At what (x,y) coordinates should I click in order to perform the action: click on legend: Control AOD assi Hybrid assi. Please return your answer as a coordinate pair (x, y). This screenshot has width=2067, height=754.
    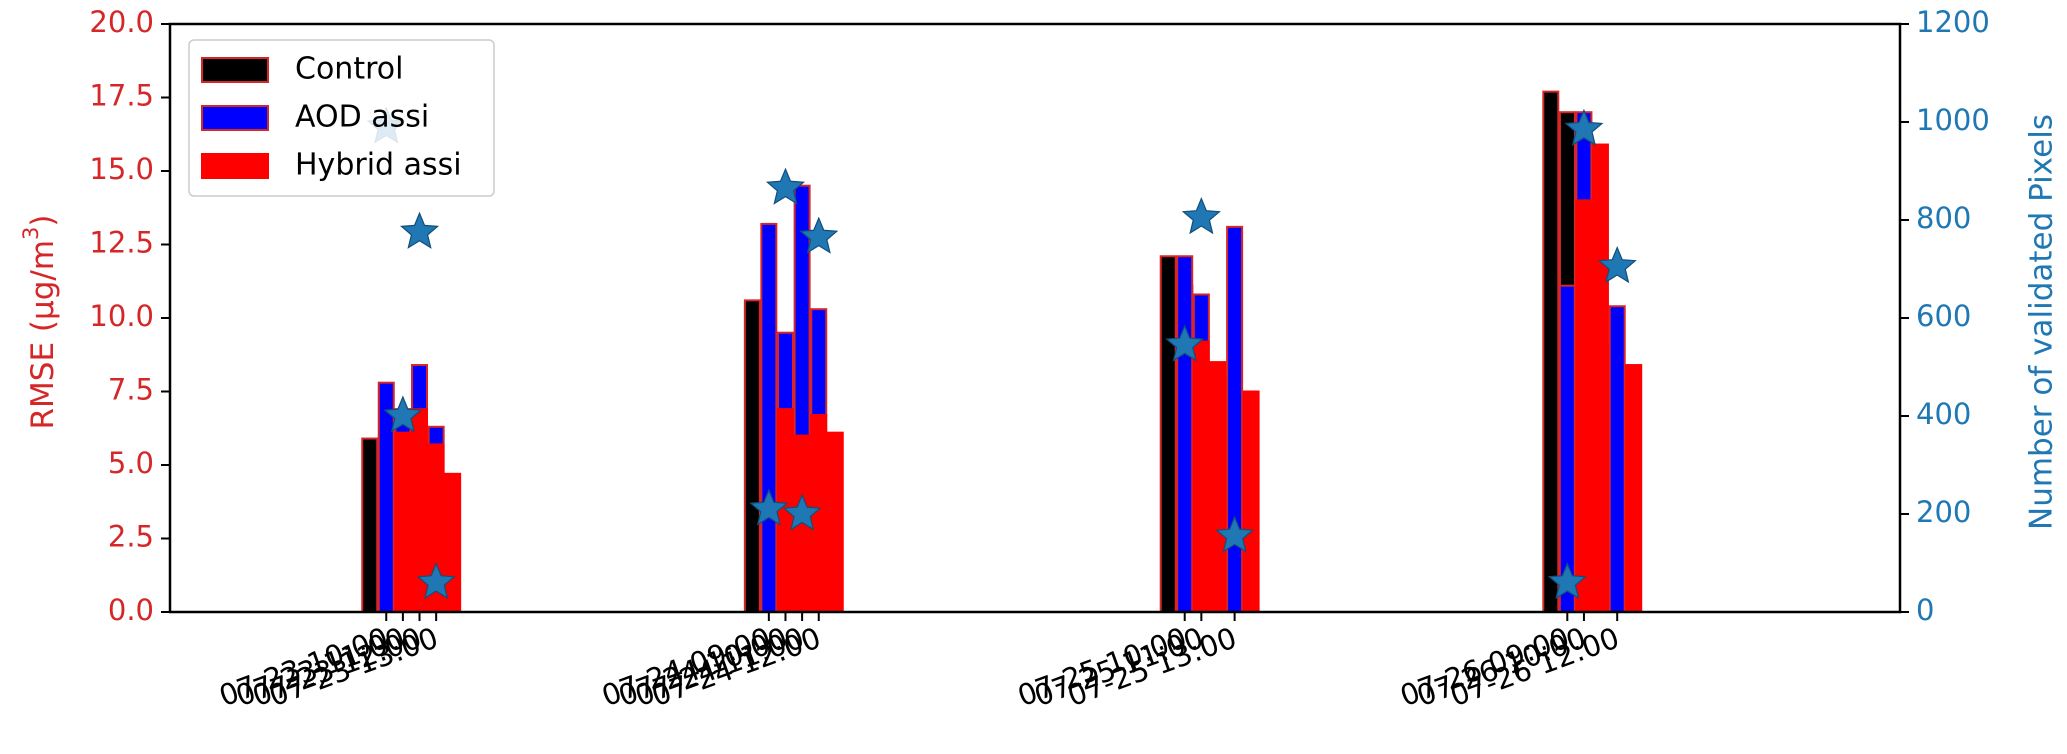
    Looking at the image, I should click on (341, 118).